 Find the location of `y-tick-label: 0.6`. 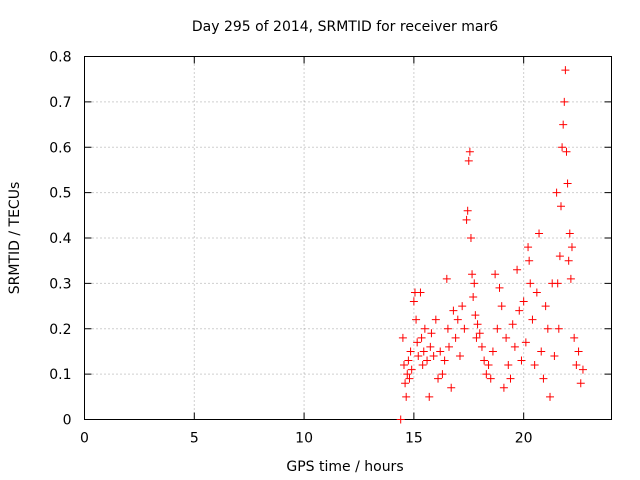

y-tick-label: 0.6 is located at coordinates (60, 148).